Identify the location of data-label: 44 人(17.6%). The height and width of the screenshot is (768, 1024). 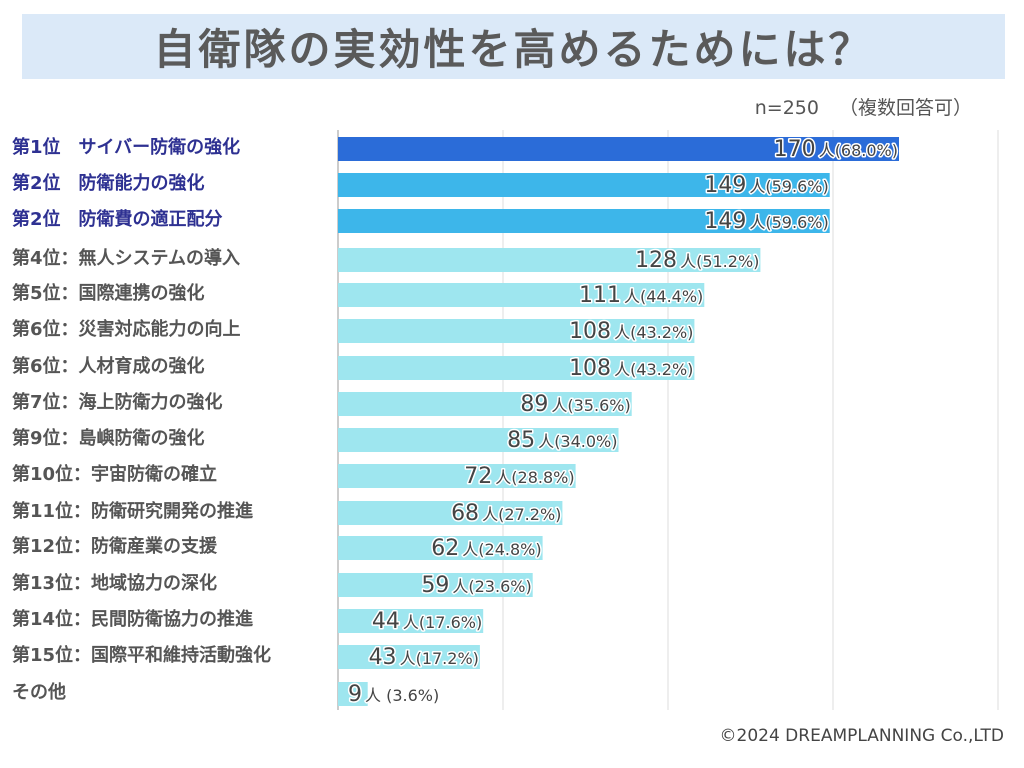
(427, 621).